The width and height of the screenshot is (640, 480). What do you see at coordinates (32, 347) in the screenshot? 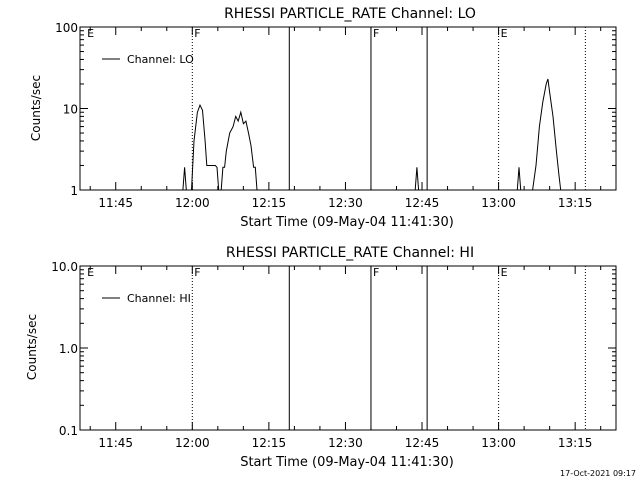
I see `hi-ylabel: Counts/sec` at bounding box center [32, 347].